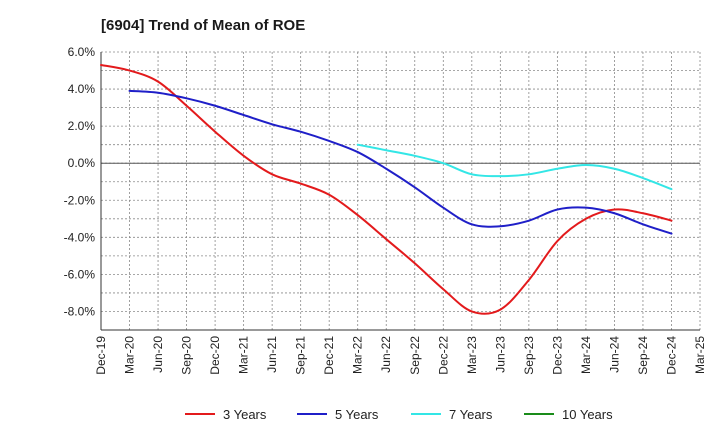 Image resolution: width=720 pixels, height=440 pixels. I want to click on y-tick-label: 6.0%, so click(82, 52).